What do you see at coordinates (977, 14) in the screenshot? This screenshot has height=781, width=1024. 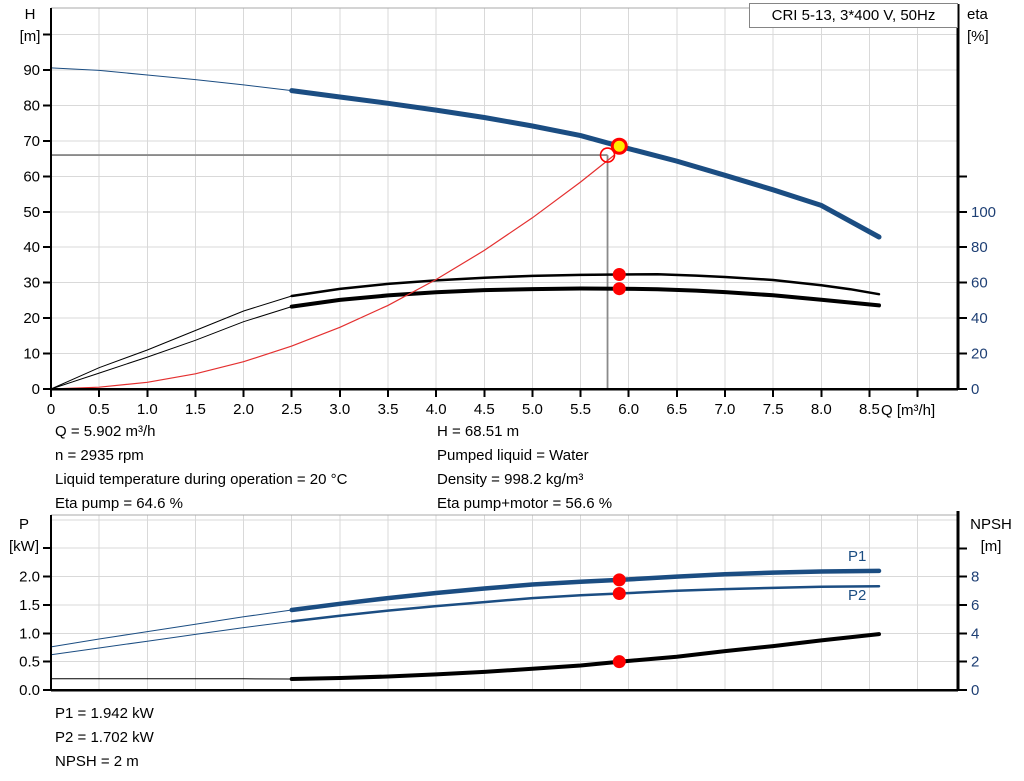 I see `eta-axis-symbol: eta` at bounding box center [977, 14].